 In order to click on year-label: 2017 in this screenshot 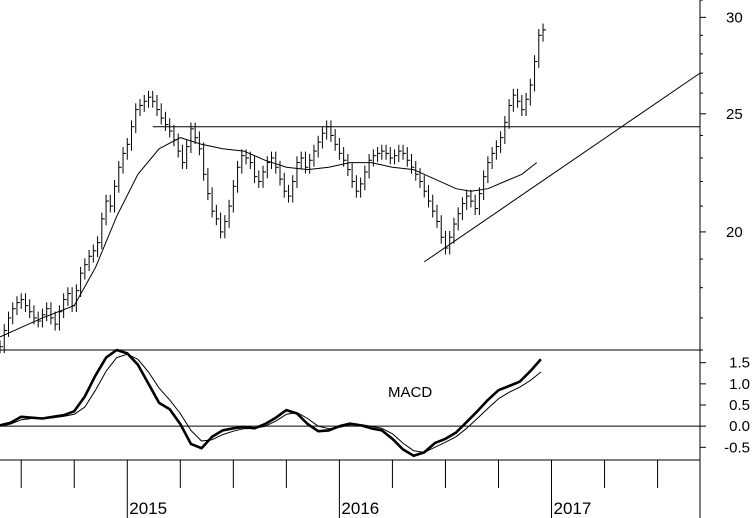, I will do `click(573, 508)`.